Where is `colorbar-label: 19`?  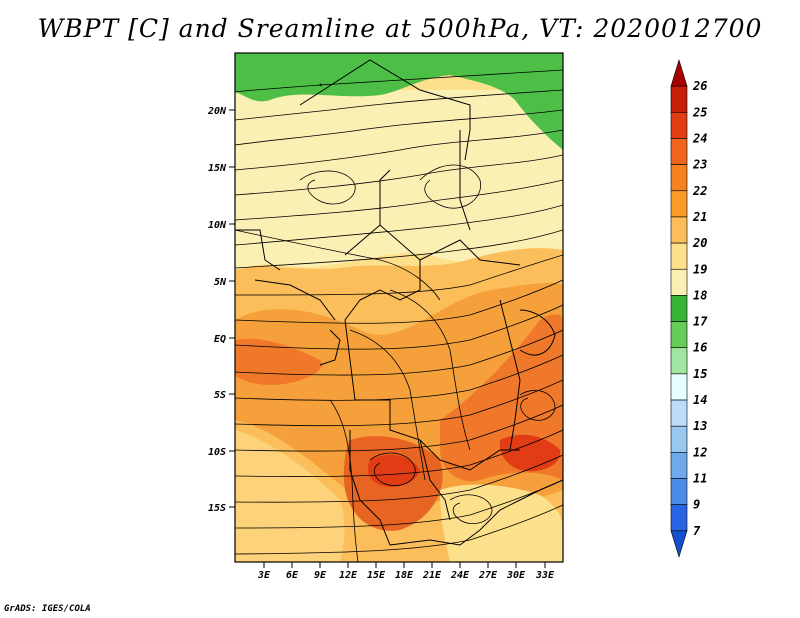 colorbar-label: 19 is located at coordinates (700, 269).